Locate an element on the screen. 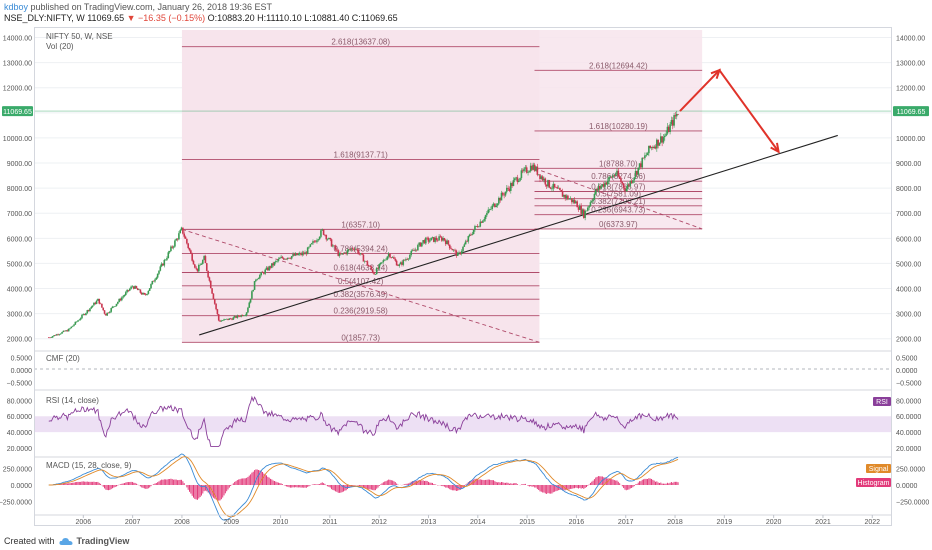 This screenshot has height=550, width=932. indicator-tick-label: 20.0000 is located at coordinates (908, 449).